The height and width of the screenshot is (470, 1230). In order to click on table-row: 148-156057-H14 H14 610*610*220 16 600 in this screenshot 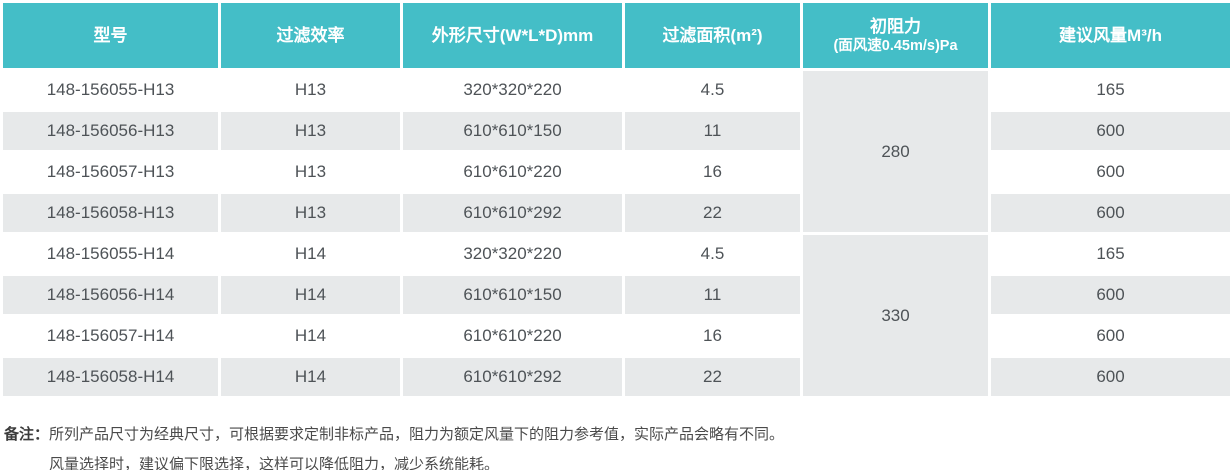, I will do `click(615, 336)`.